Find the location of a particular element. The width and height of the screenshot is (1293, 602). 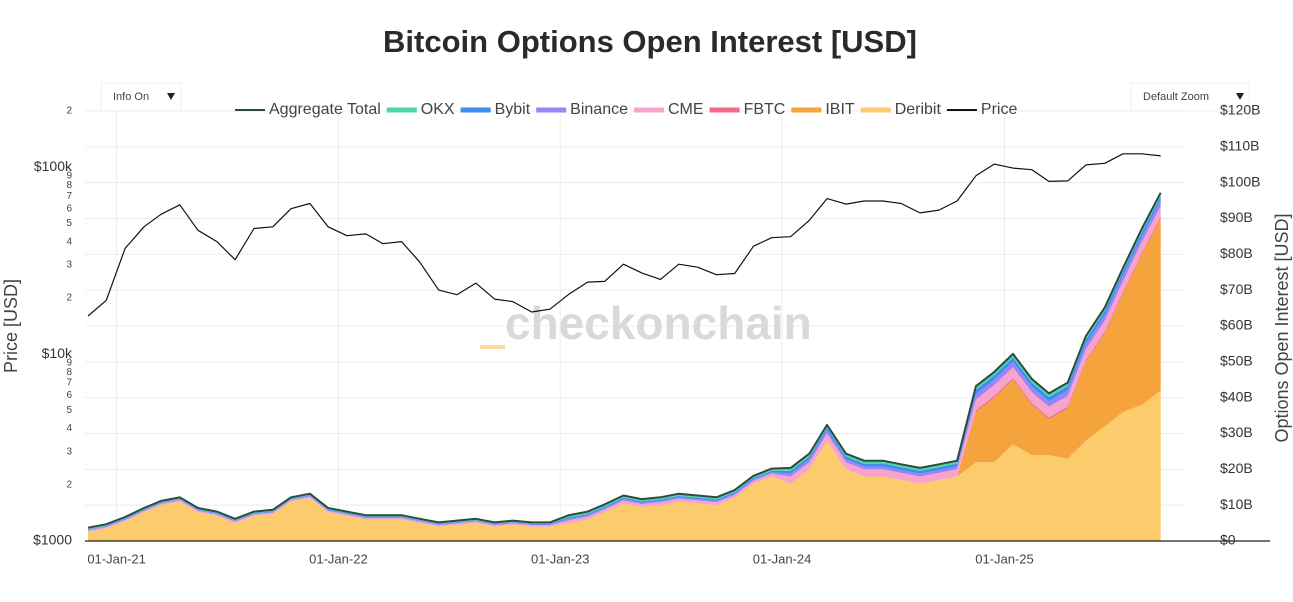

dropdown-label: Info On is located at coordinates (131, 97).